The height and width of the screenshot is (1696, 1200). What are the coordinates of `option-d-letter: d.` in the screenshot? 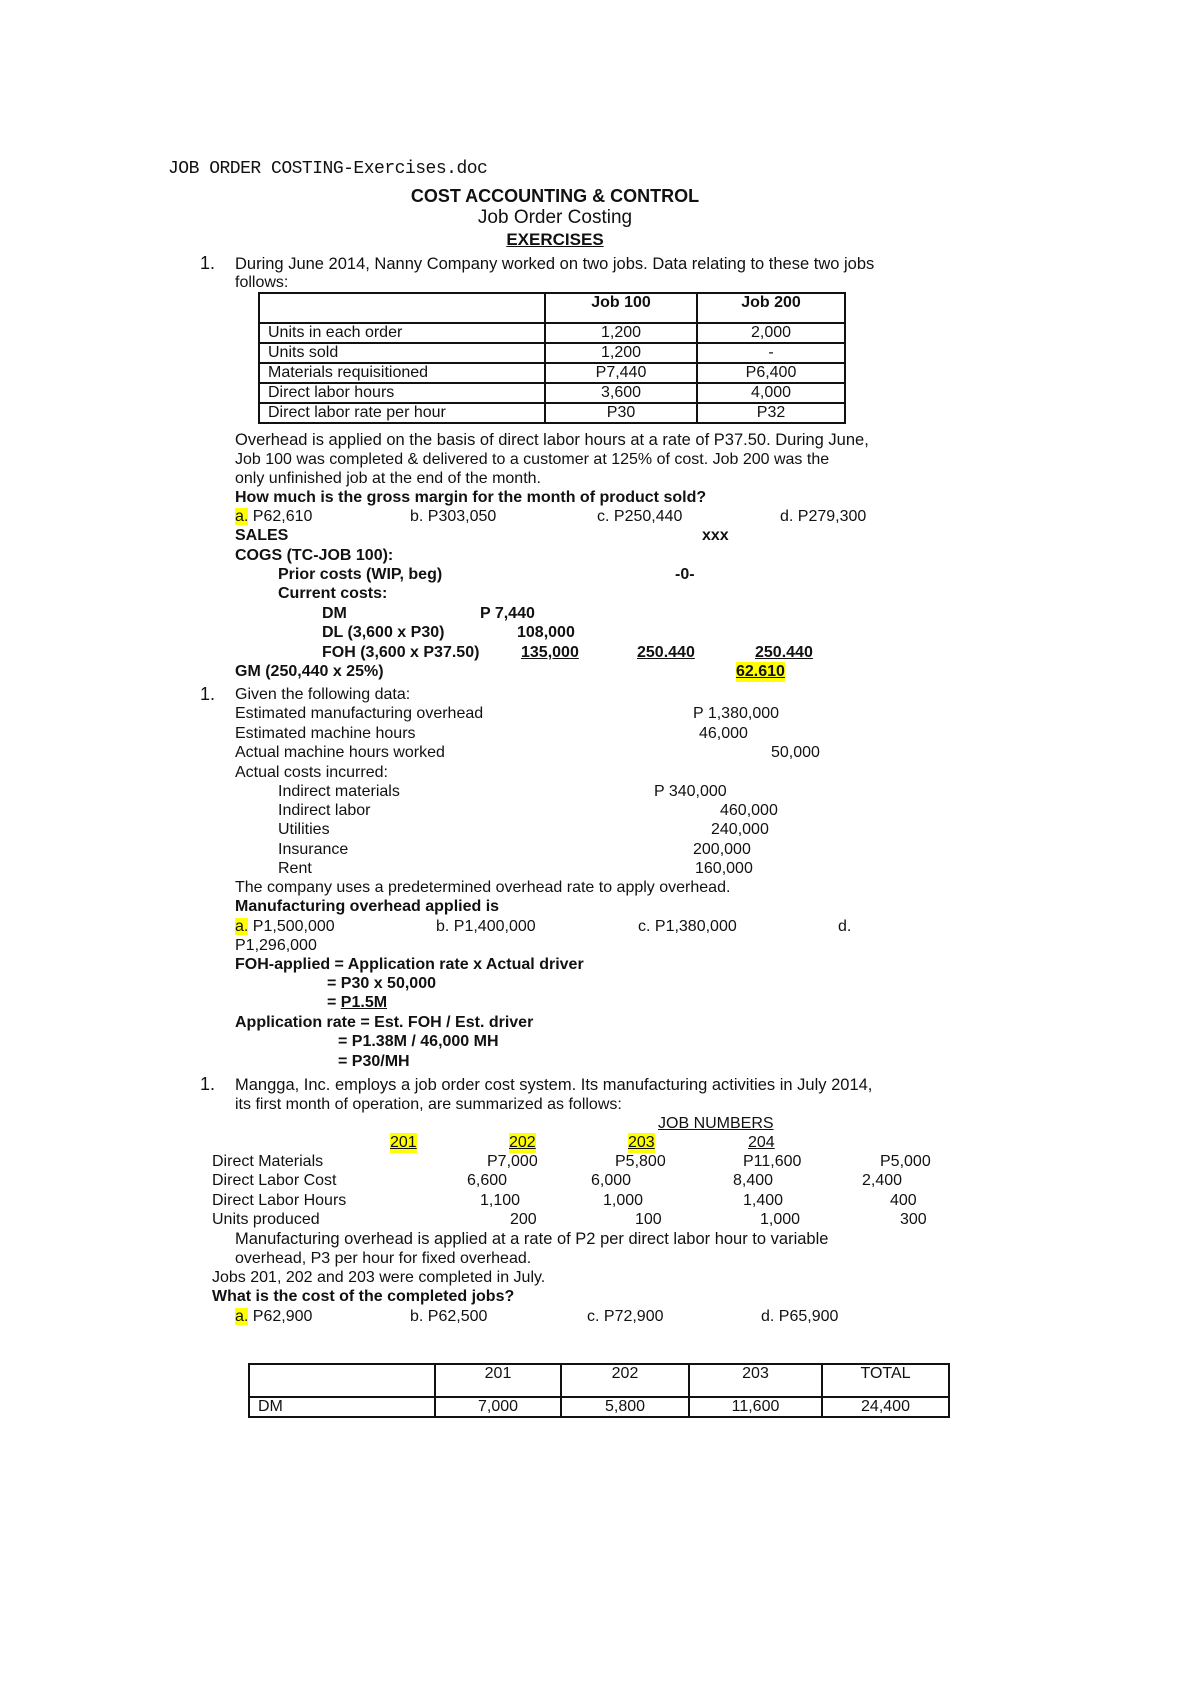 It's located at (845, 926).